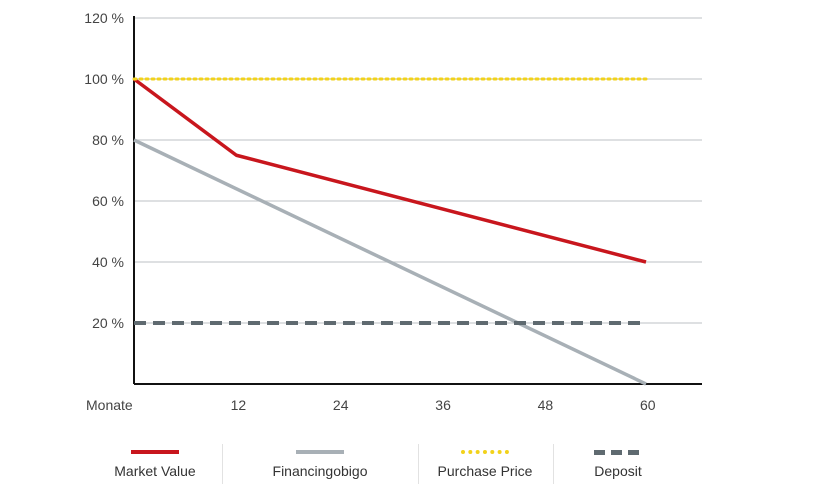  What do you see at coordinates (109, 405) in the screenshot?
I see `x-axis-label: Monate` at bounding box center [109, 405].